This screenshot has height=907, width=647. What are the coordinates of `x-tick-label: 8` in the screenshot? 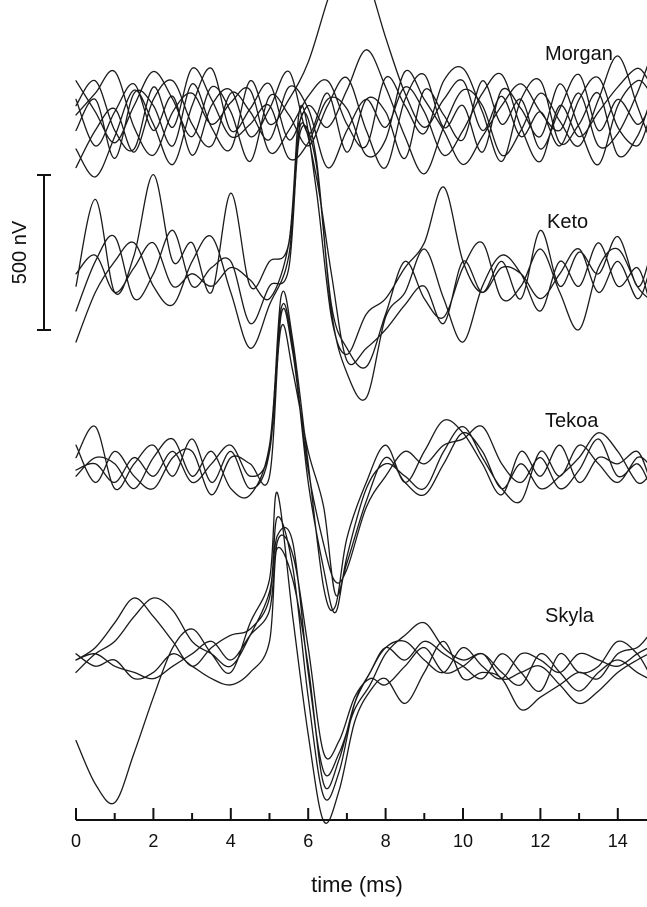 It's located at (386, 841).